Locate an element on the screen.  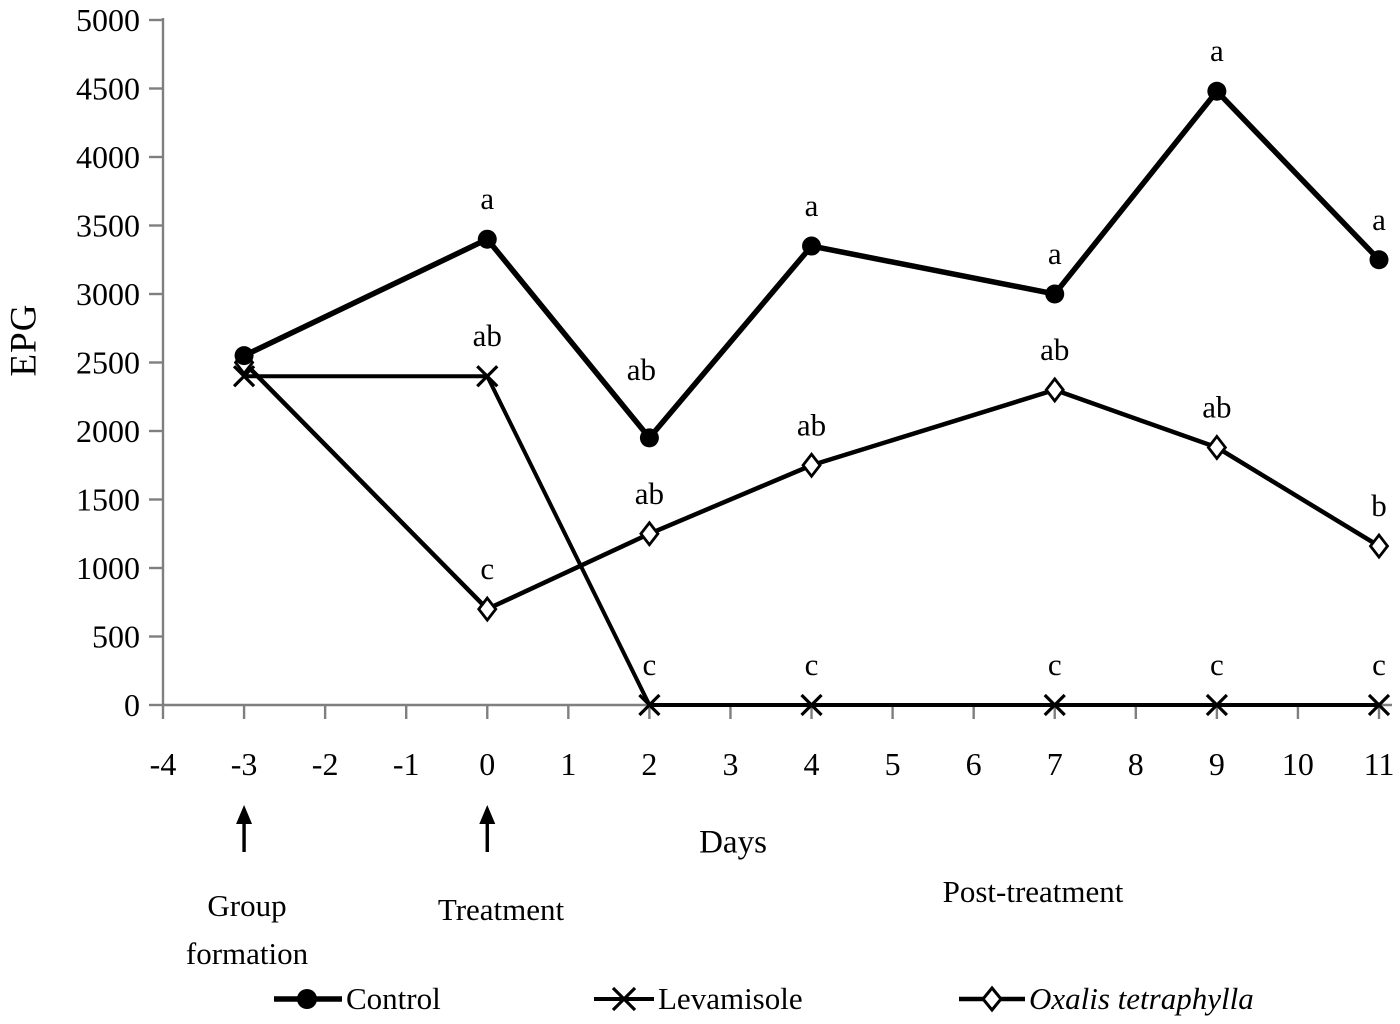
legend-label-levamisole: Levamisole is located at coordinates (730, 998).